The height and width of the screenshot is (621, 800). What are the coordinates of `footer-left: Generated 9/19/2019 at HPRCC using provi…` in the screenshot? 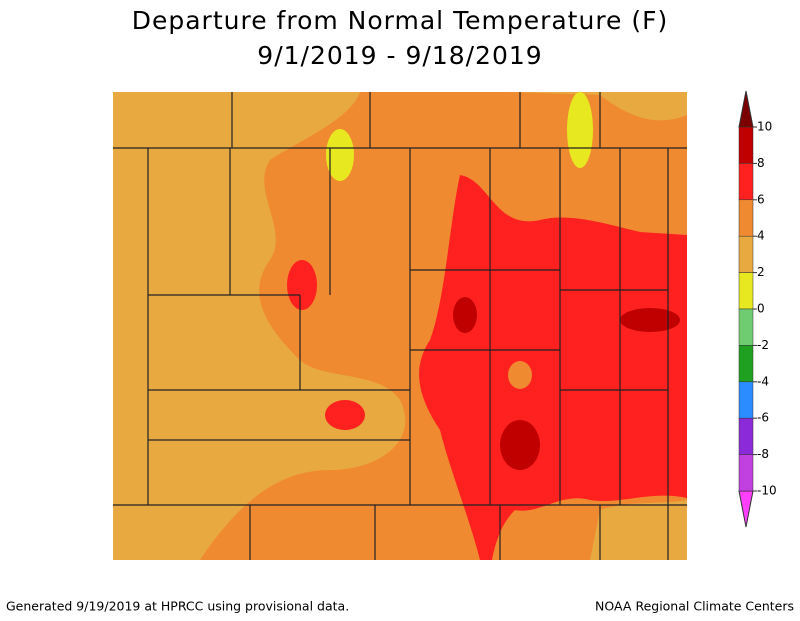 It's located at (177, 606).